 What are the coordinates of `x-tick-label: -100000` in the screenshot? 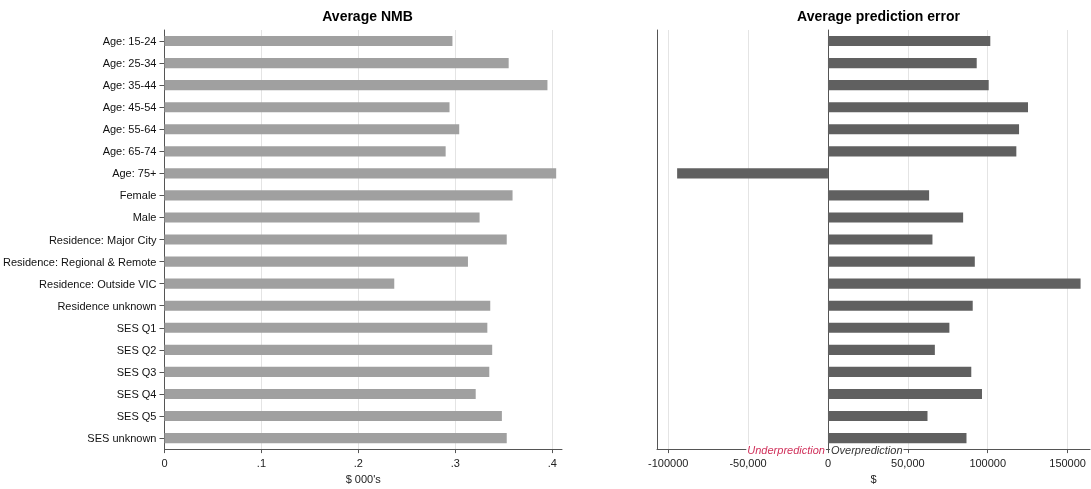 It's located at (668, 462).